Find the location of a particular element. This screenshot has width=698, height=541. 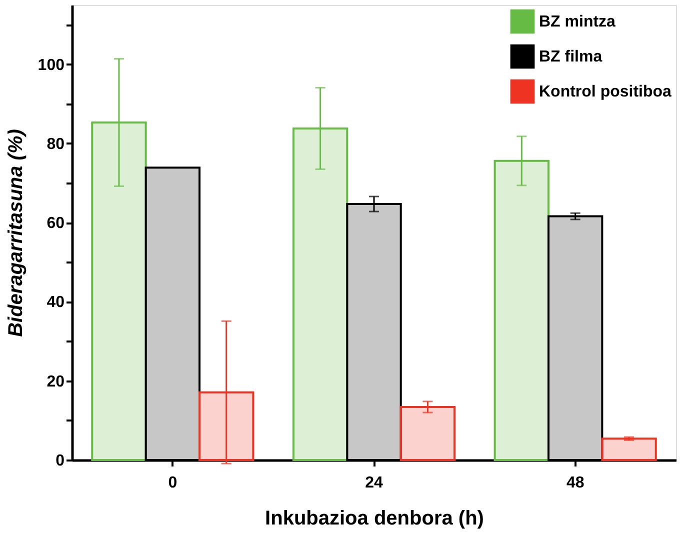

legend-label: BZ mintza is located at coordinates (577, 22).